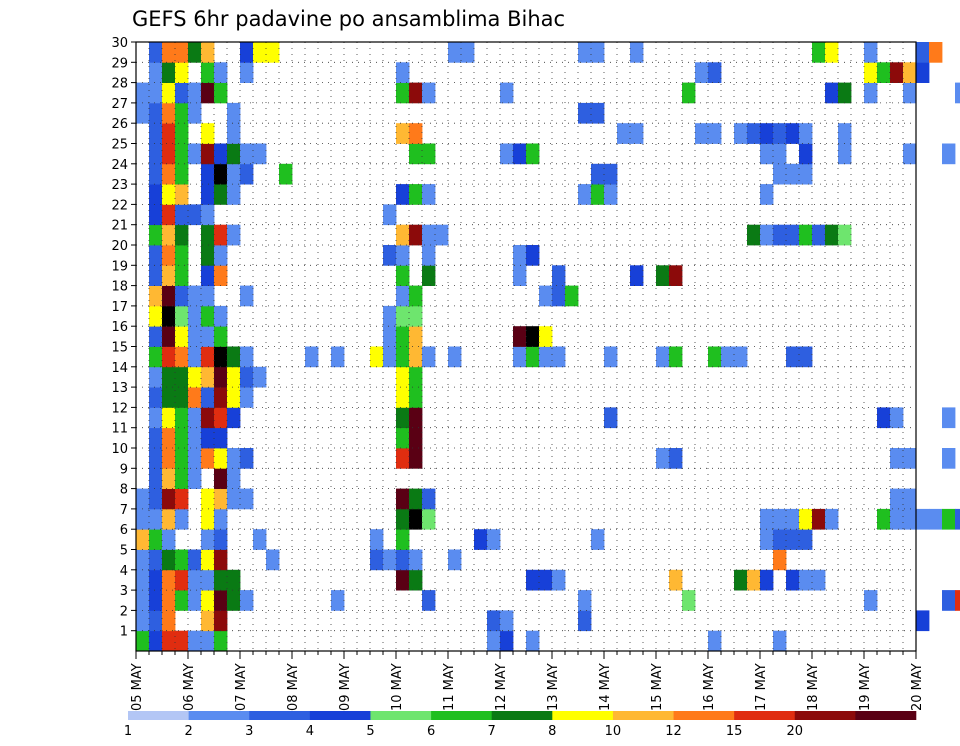 This screenshot has height=746, width=960. What do you see at coordinates (119, 185) in the screenshot?
I see `y-tick-label: 23` at bounding box center [119, 185].